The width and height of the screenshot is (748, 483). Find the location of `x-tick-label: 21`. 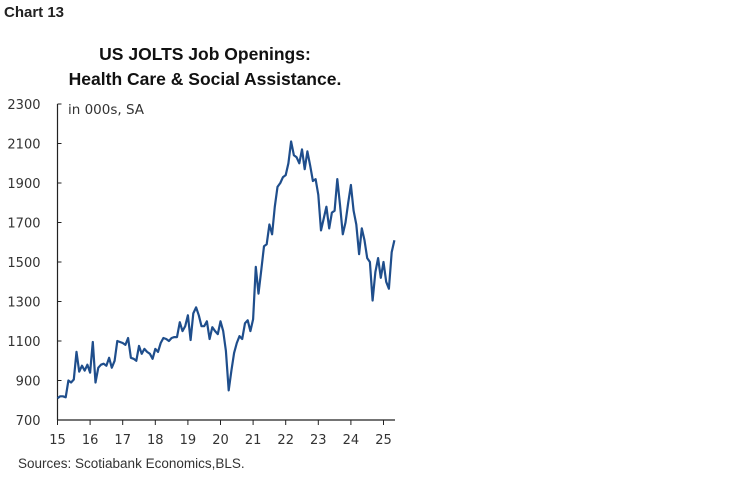

x-tick-label: 21 is located at coordinates (253, 440).